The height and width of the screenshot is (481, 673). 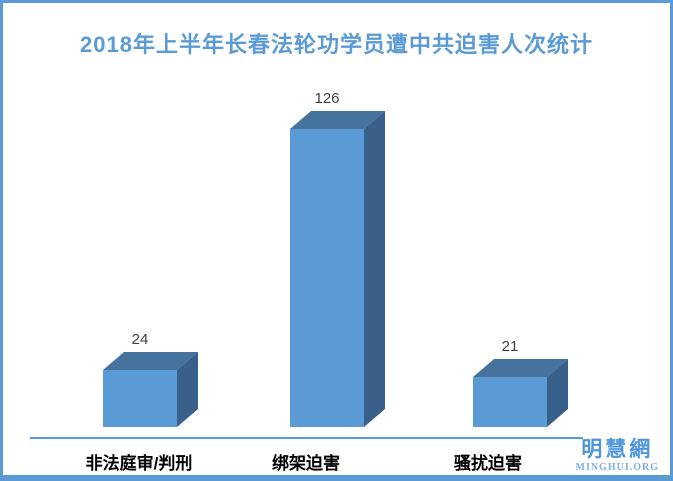 What do you see at coordinates (510, 346) in the screenshot?
I see `bar-value-label: 21` at bounding box center [510, 346].